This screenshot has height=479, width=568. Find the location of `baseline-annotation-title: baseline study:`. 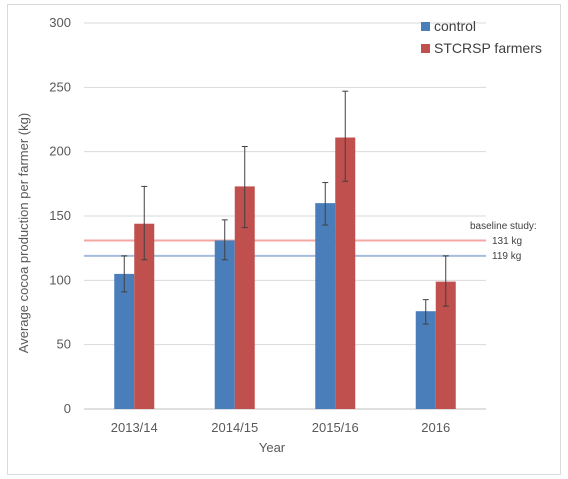

baseline-annotation-title: baseline study: is located at coordinates (503, 226).